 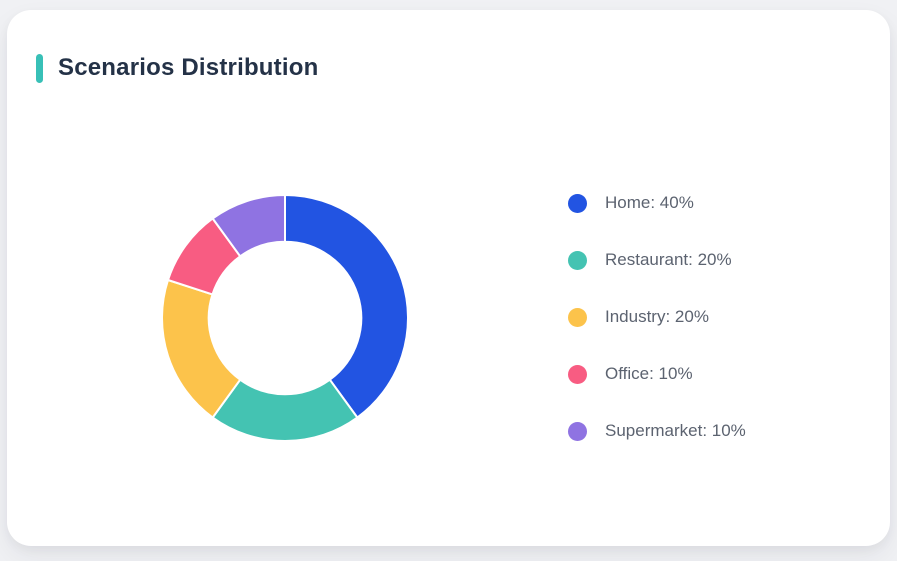 I want to click on legend-item-supermarket: Supermarket: 10%, so click(x=657, y=431).